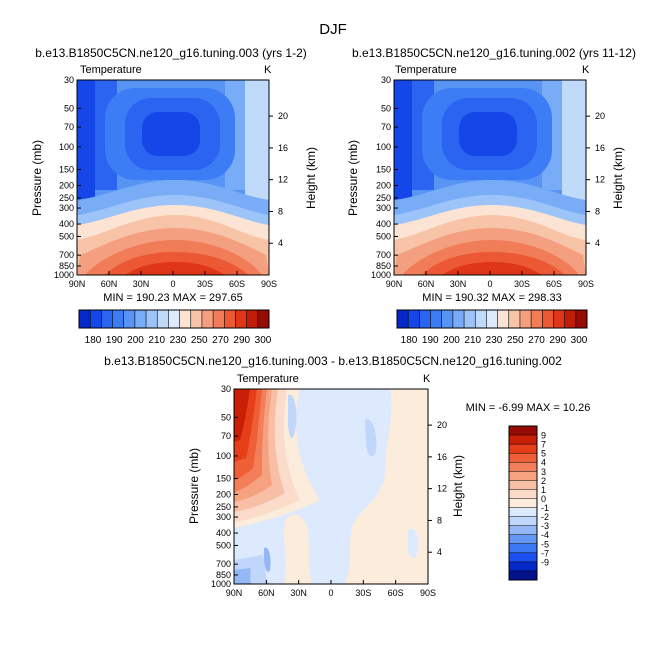 Image resolution: width=666 pixels, height=666 pixels. Describe the element at coordinates (543, 436) in the screenshot. I see `colorbar-label: 9` at that location.